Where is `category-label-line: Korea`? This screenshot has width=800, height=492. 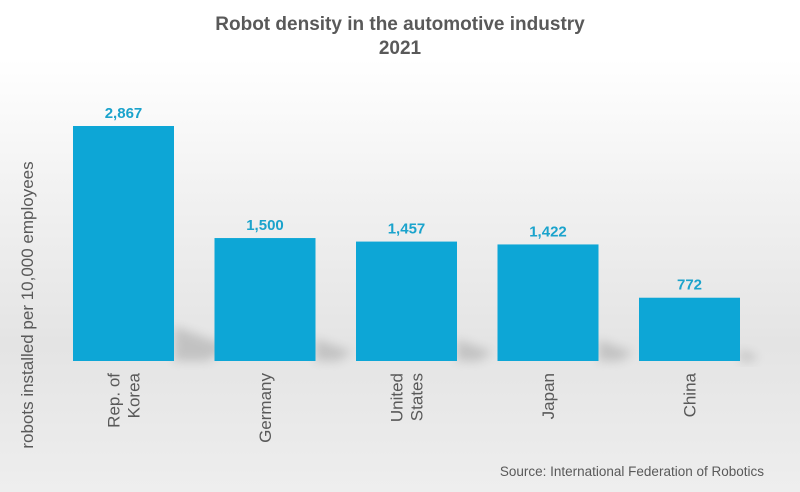 category-label-line: Korea is located at coordinates (134, 395).